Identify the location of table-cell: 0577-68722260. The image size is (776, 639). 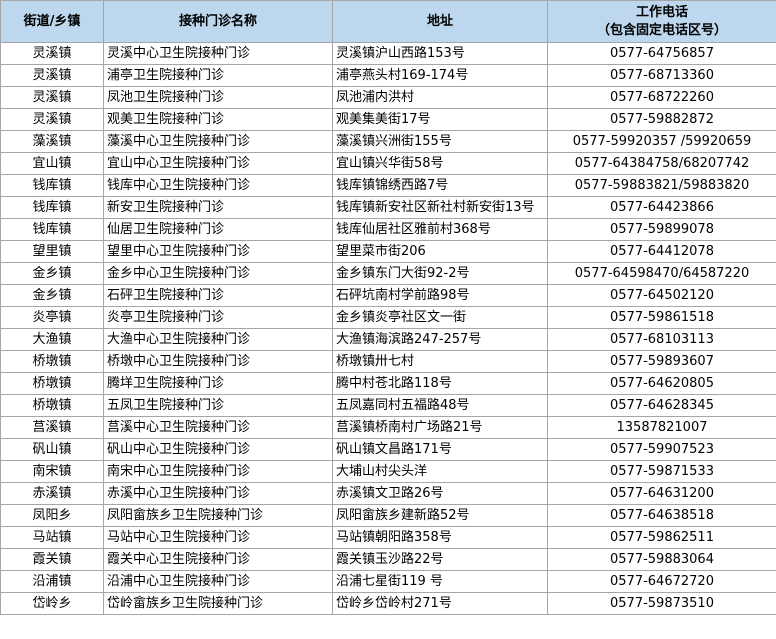
(661, 97).